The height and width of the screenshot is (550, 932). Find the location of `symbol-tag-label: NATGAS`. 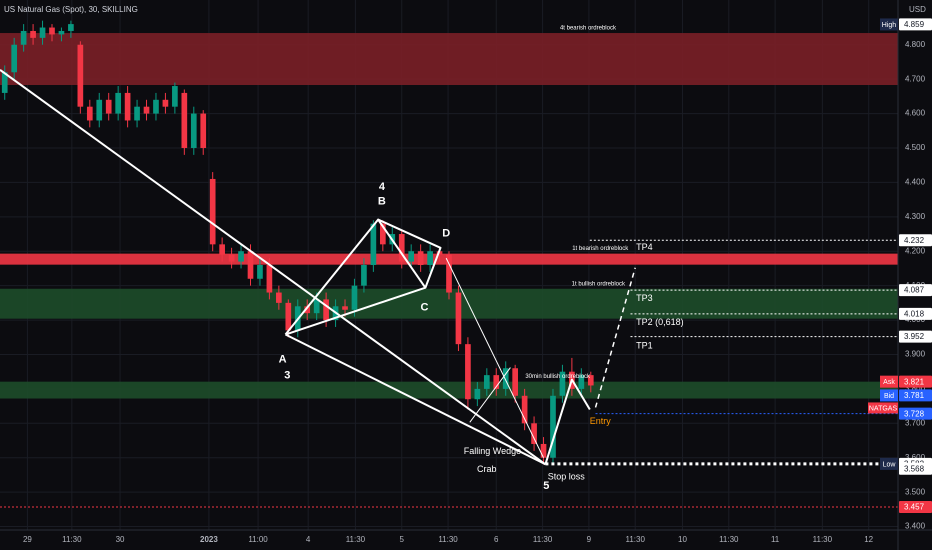

symbol-tag-label: NATGAS is located at coordinates (883, 408).